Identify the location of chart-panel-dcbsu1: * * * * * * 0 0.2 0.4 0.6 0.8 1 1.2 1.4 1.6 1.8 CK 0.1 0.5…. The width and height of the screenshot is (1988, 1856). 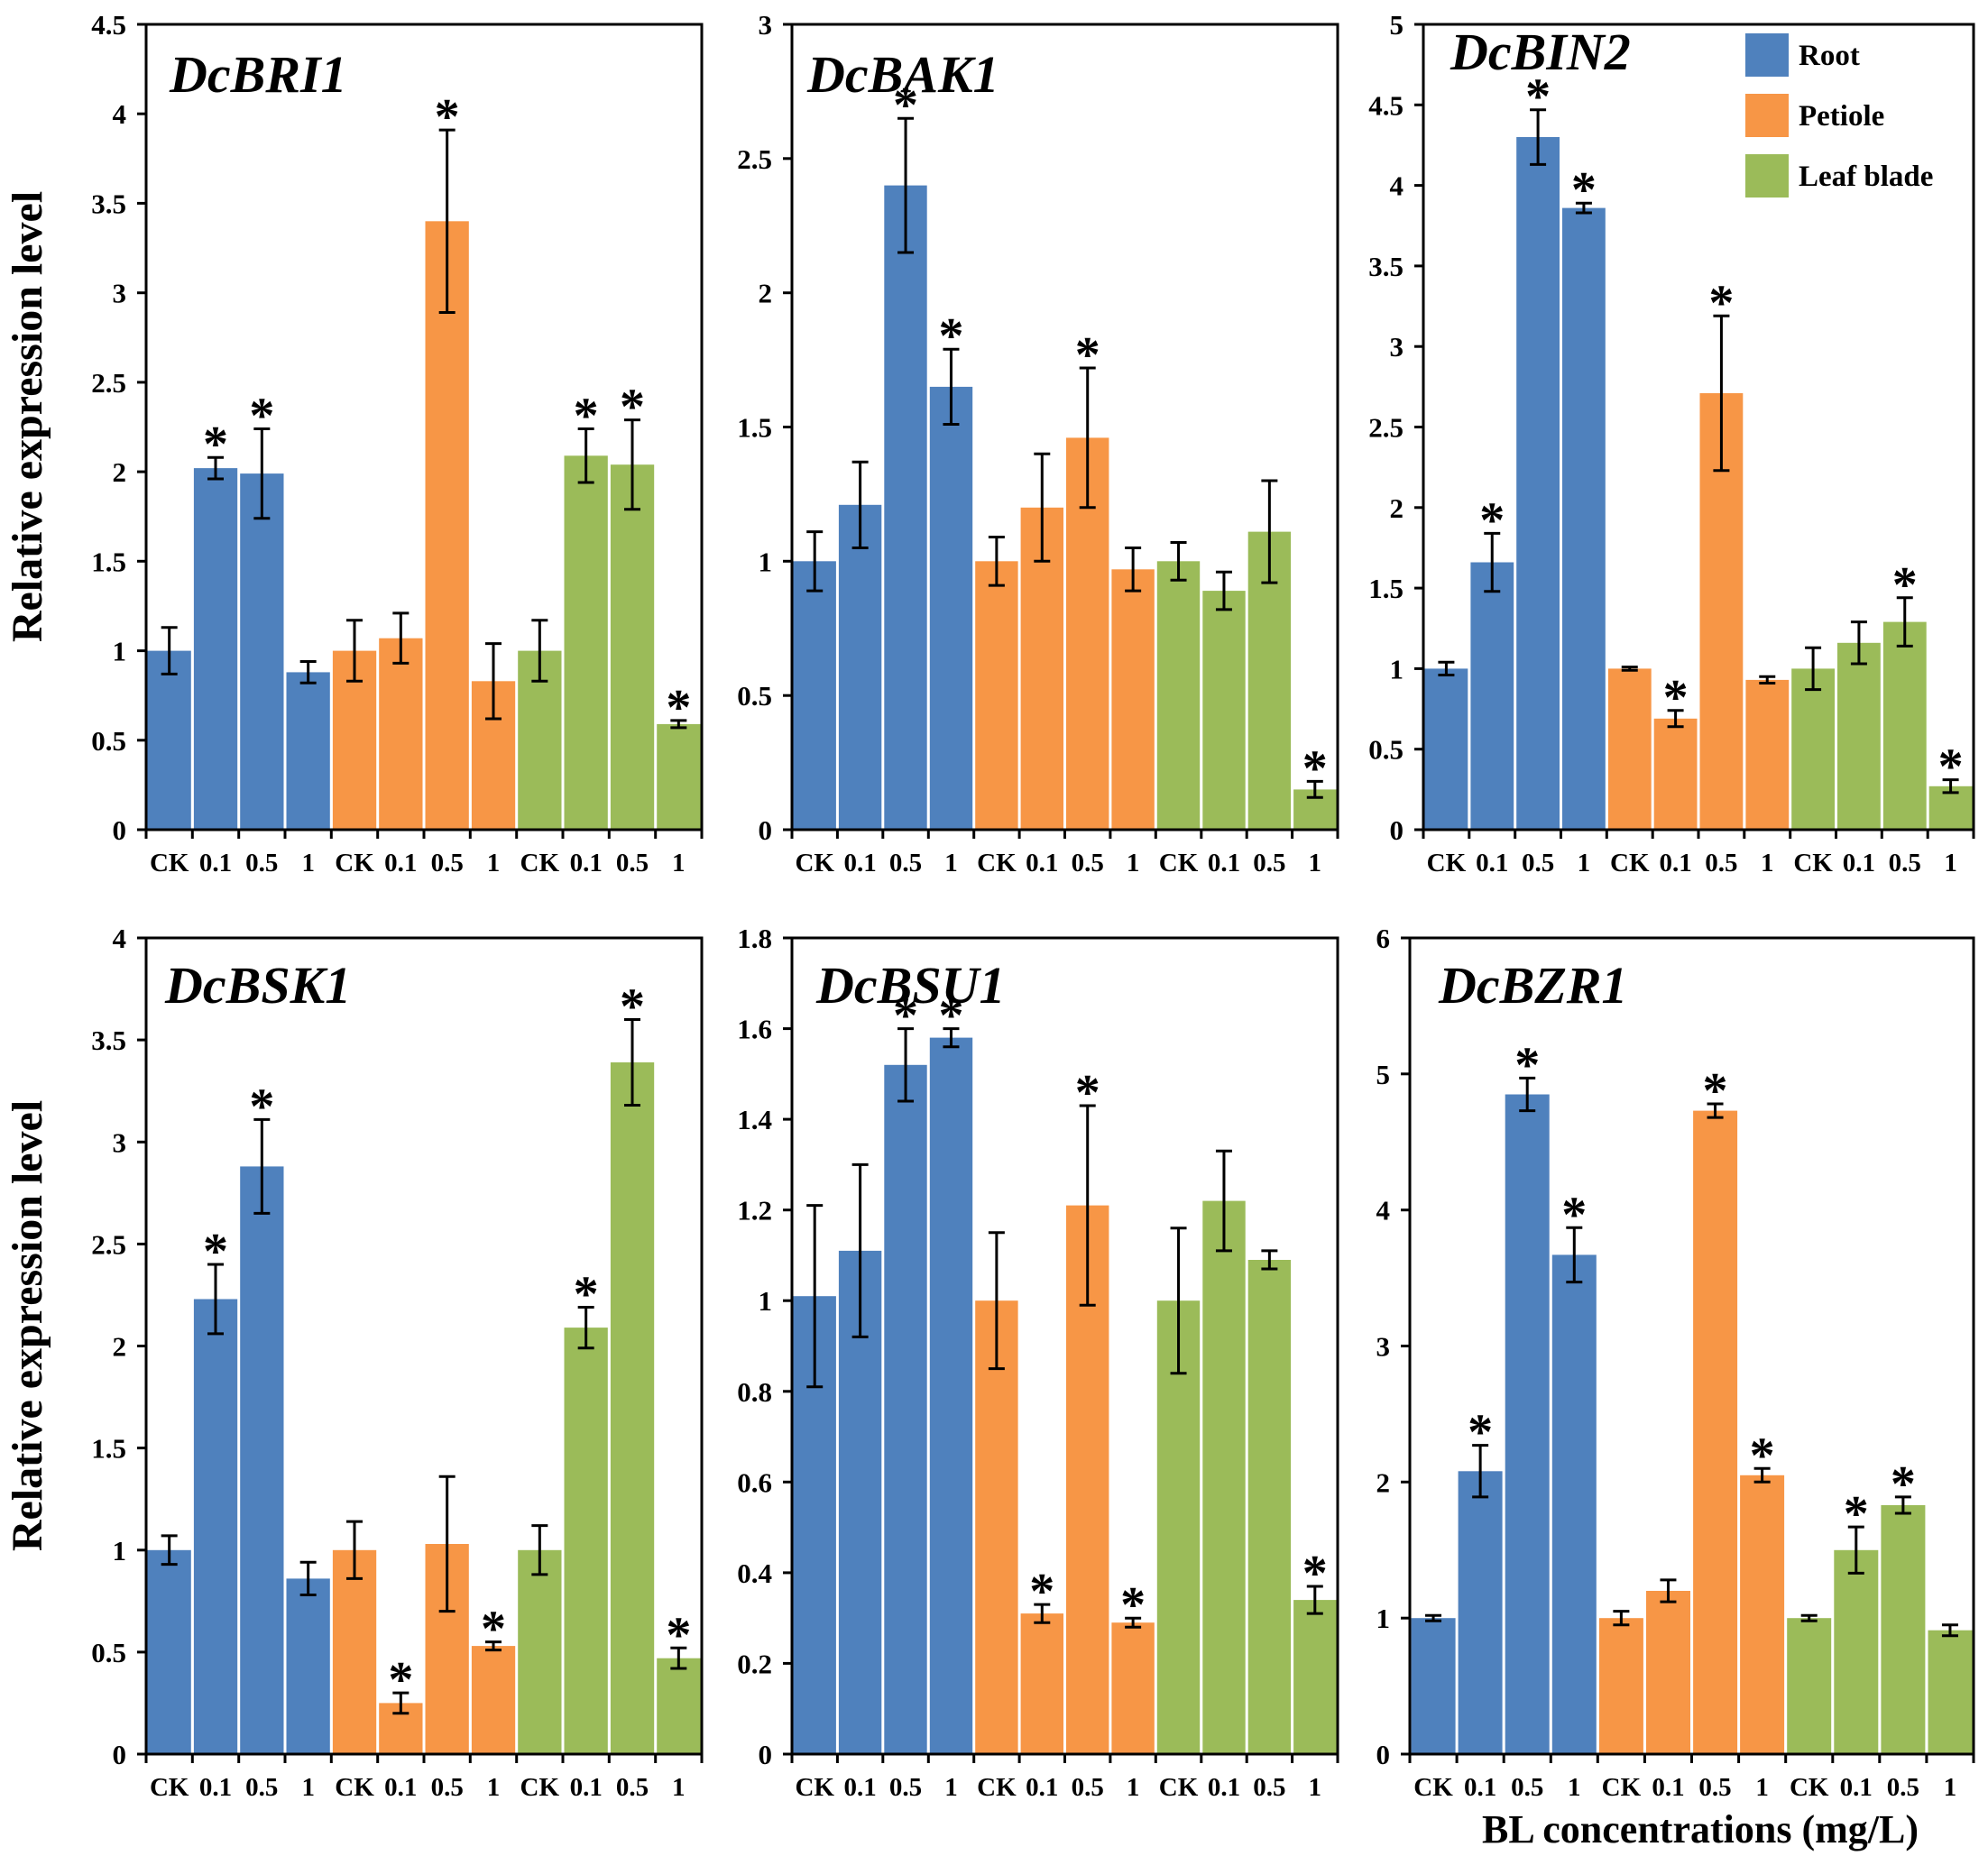
(1038, 1363).